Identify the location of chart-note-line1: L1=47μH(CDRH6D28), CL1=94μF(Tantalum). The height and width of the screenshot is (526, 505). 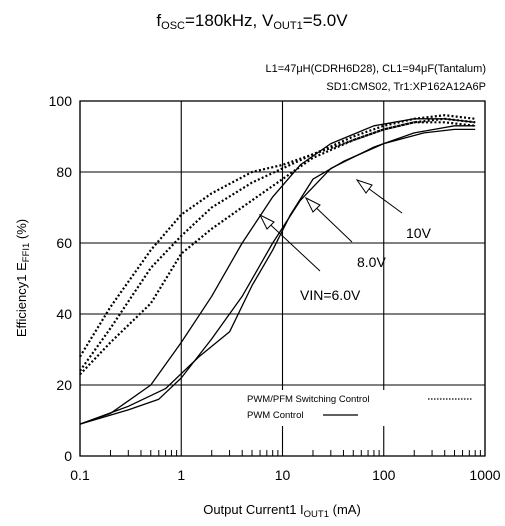
(375, 69).